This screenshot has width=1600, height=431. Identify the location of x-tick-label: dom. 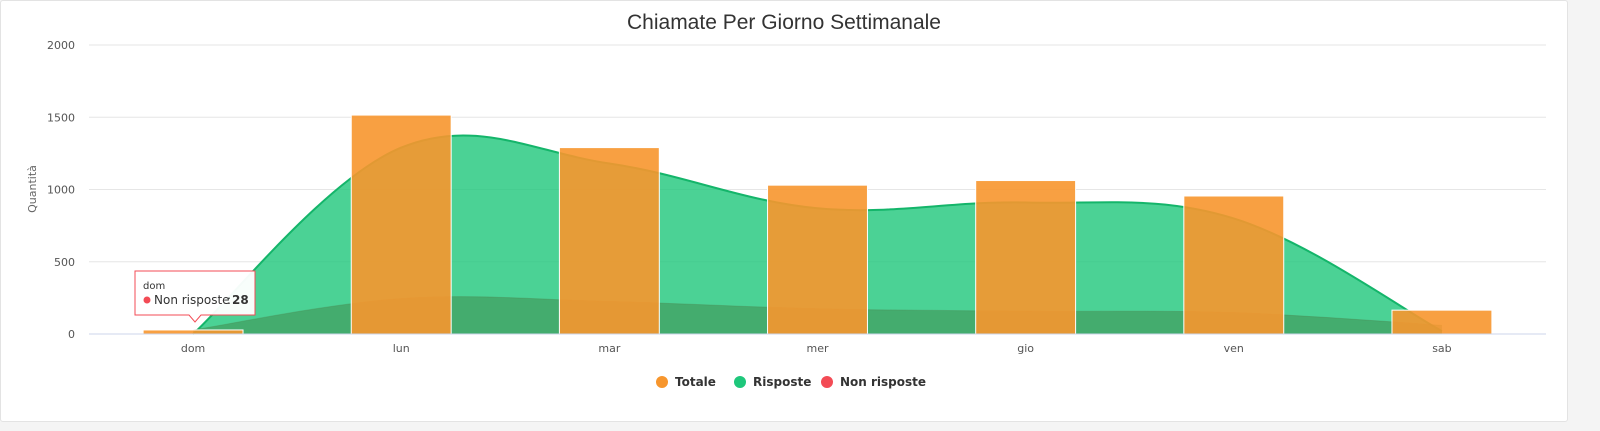
(193, 348).